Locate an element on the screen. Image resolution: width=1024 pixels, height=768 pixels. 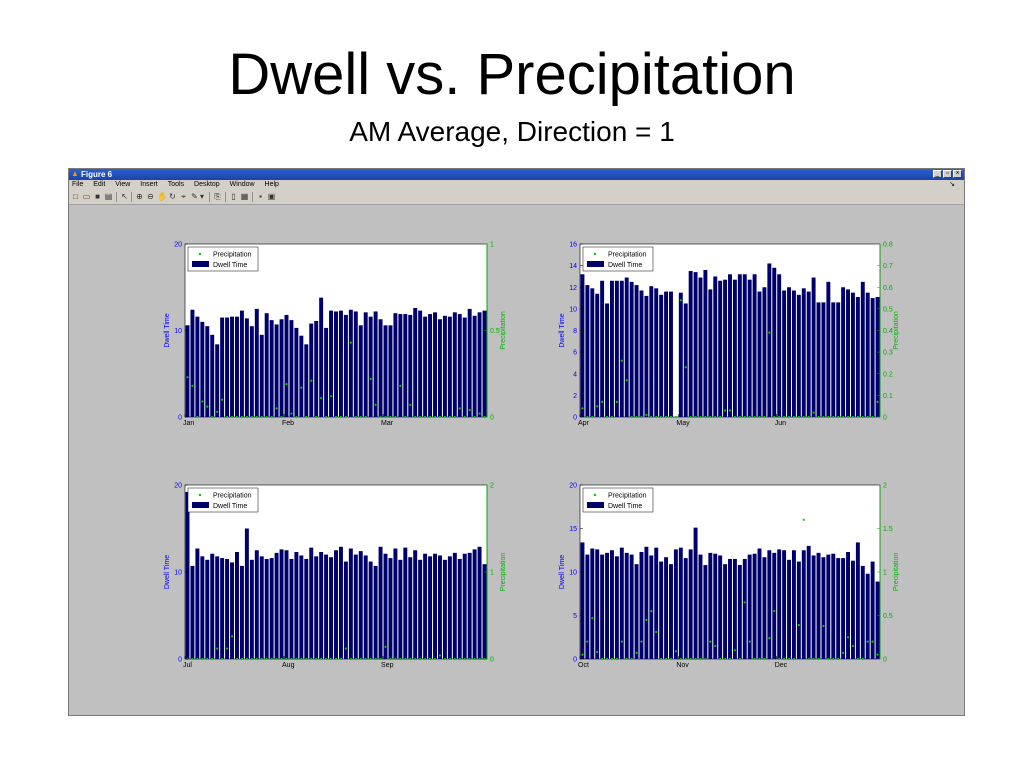
hide-plot-tools-icon: ▪ is located at coordinates (260, 196).